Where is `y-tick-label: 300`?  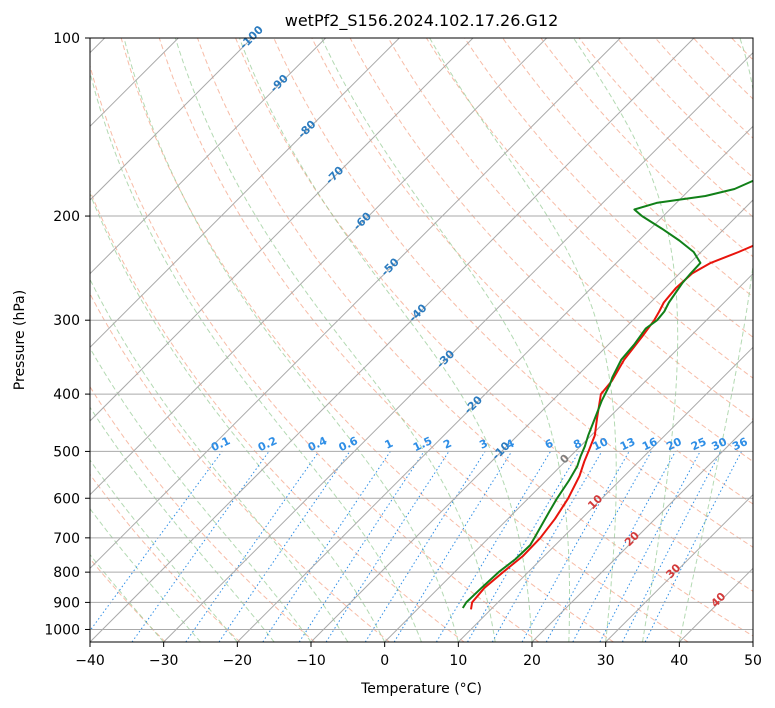 y-tick-label: 300 is located at coordinates (66, 321).